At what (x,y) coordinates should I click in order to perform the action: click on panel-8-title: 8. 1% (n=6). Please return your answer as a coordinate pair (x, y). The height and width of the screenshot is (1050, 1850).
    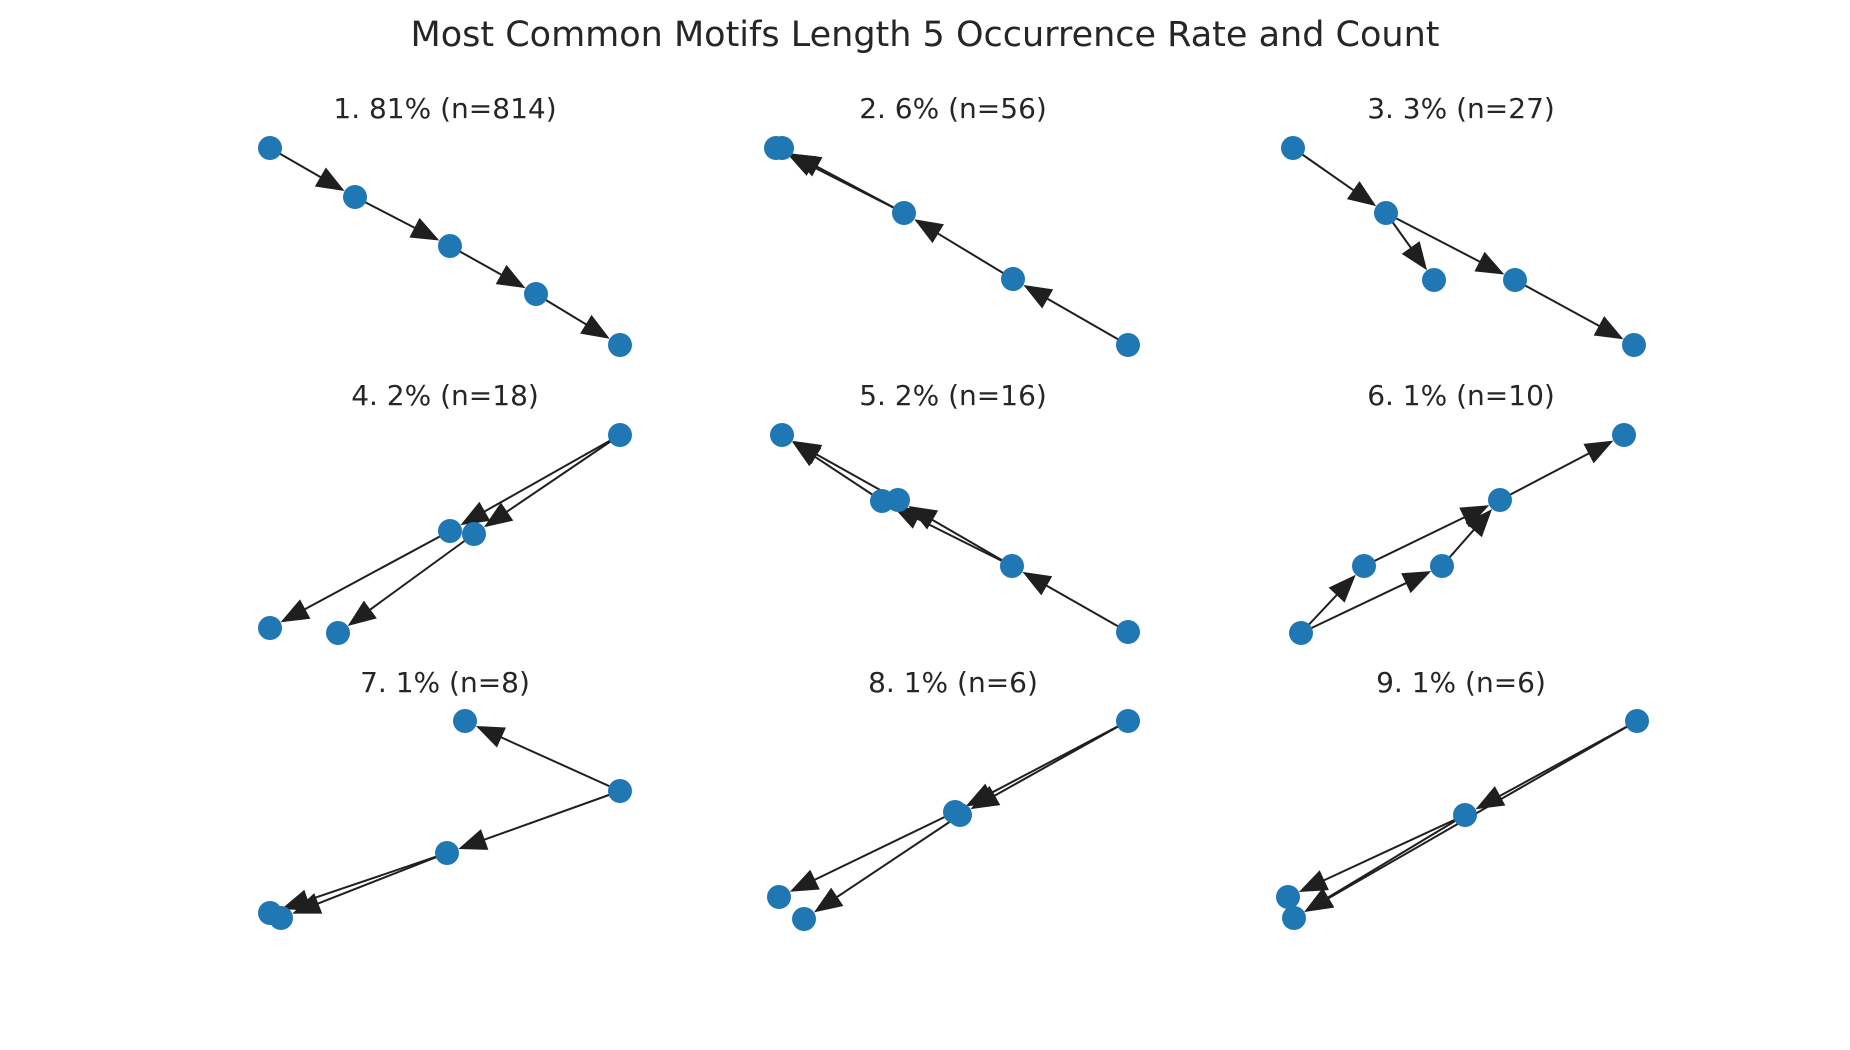
    Looking at the image, I should click on (953, 682).